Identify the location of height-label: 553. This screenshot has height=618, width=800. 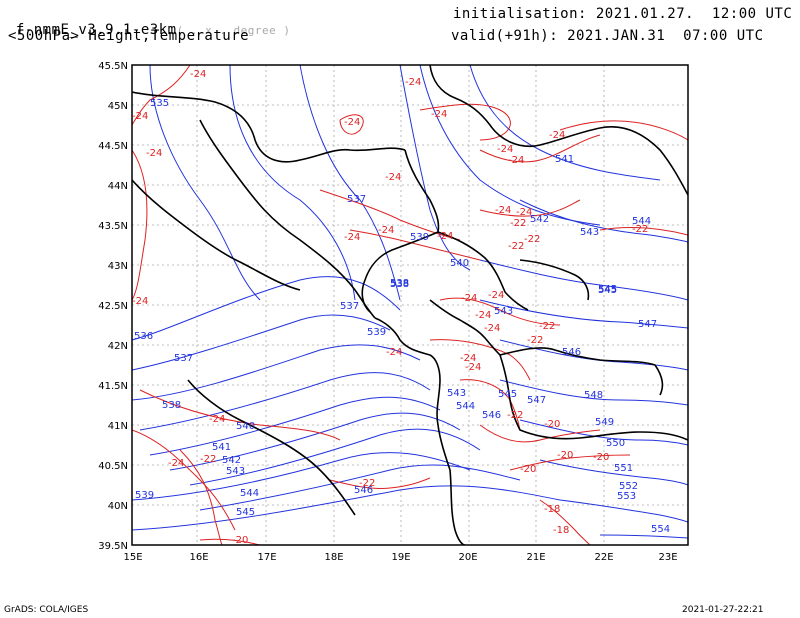
(626, 496).